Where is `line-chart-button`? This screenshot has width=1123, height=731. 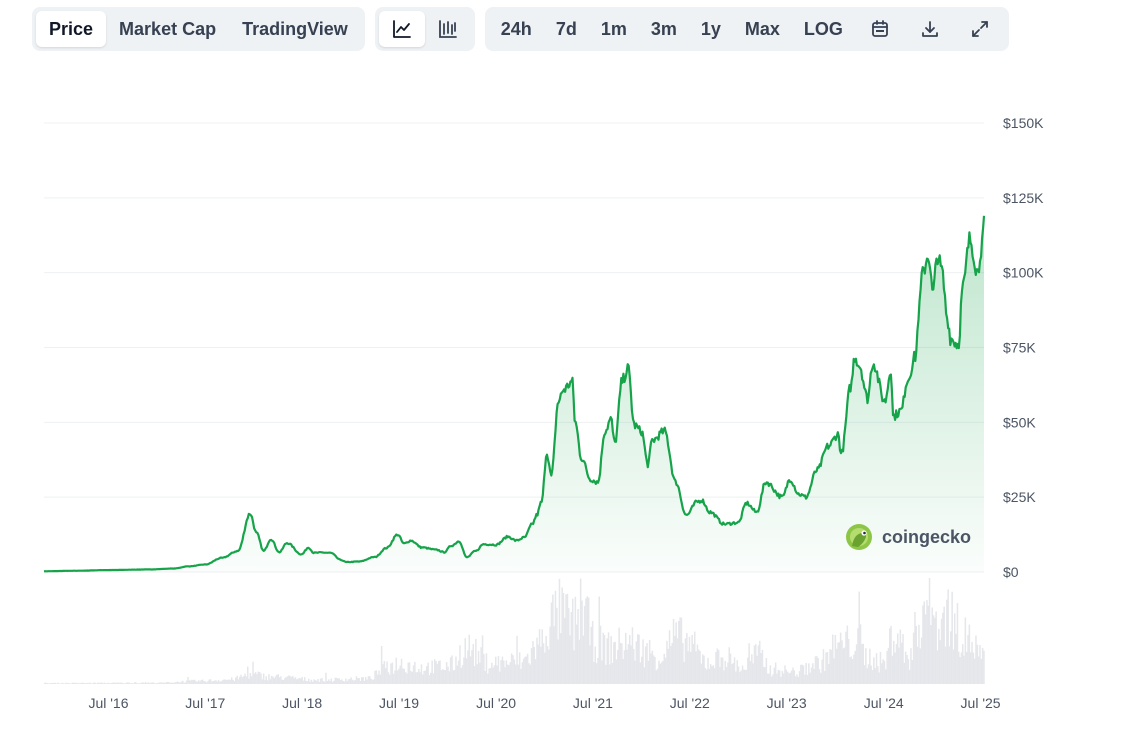 line-chart-button is located at coordinates (401, 29).